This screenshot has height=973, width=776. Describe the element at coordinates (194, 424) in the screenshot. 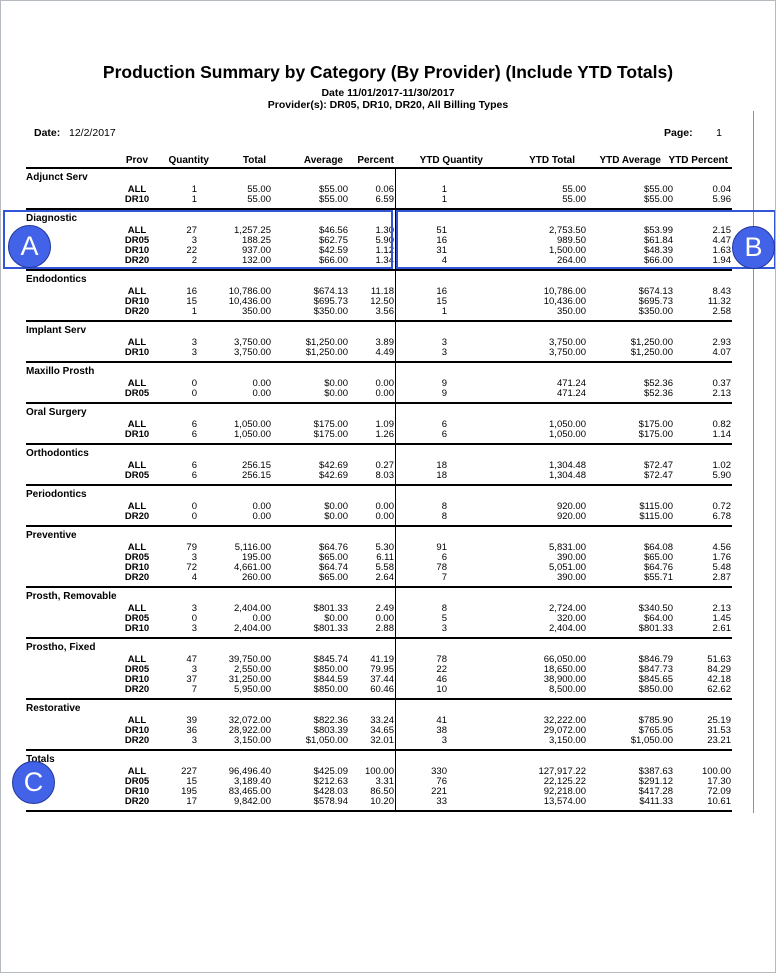

I see `cell-quantity: 6` at that location.